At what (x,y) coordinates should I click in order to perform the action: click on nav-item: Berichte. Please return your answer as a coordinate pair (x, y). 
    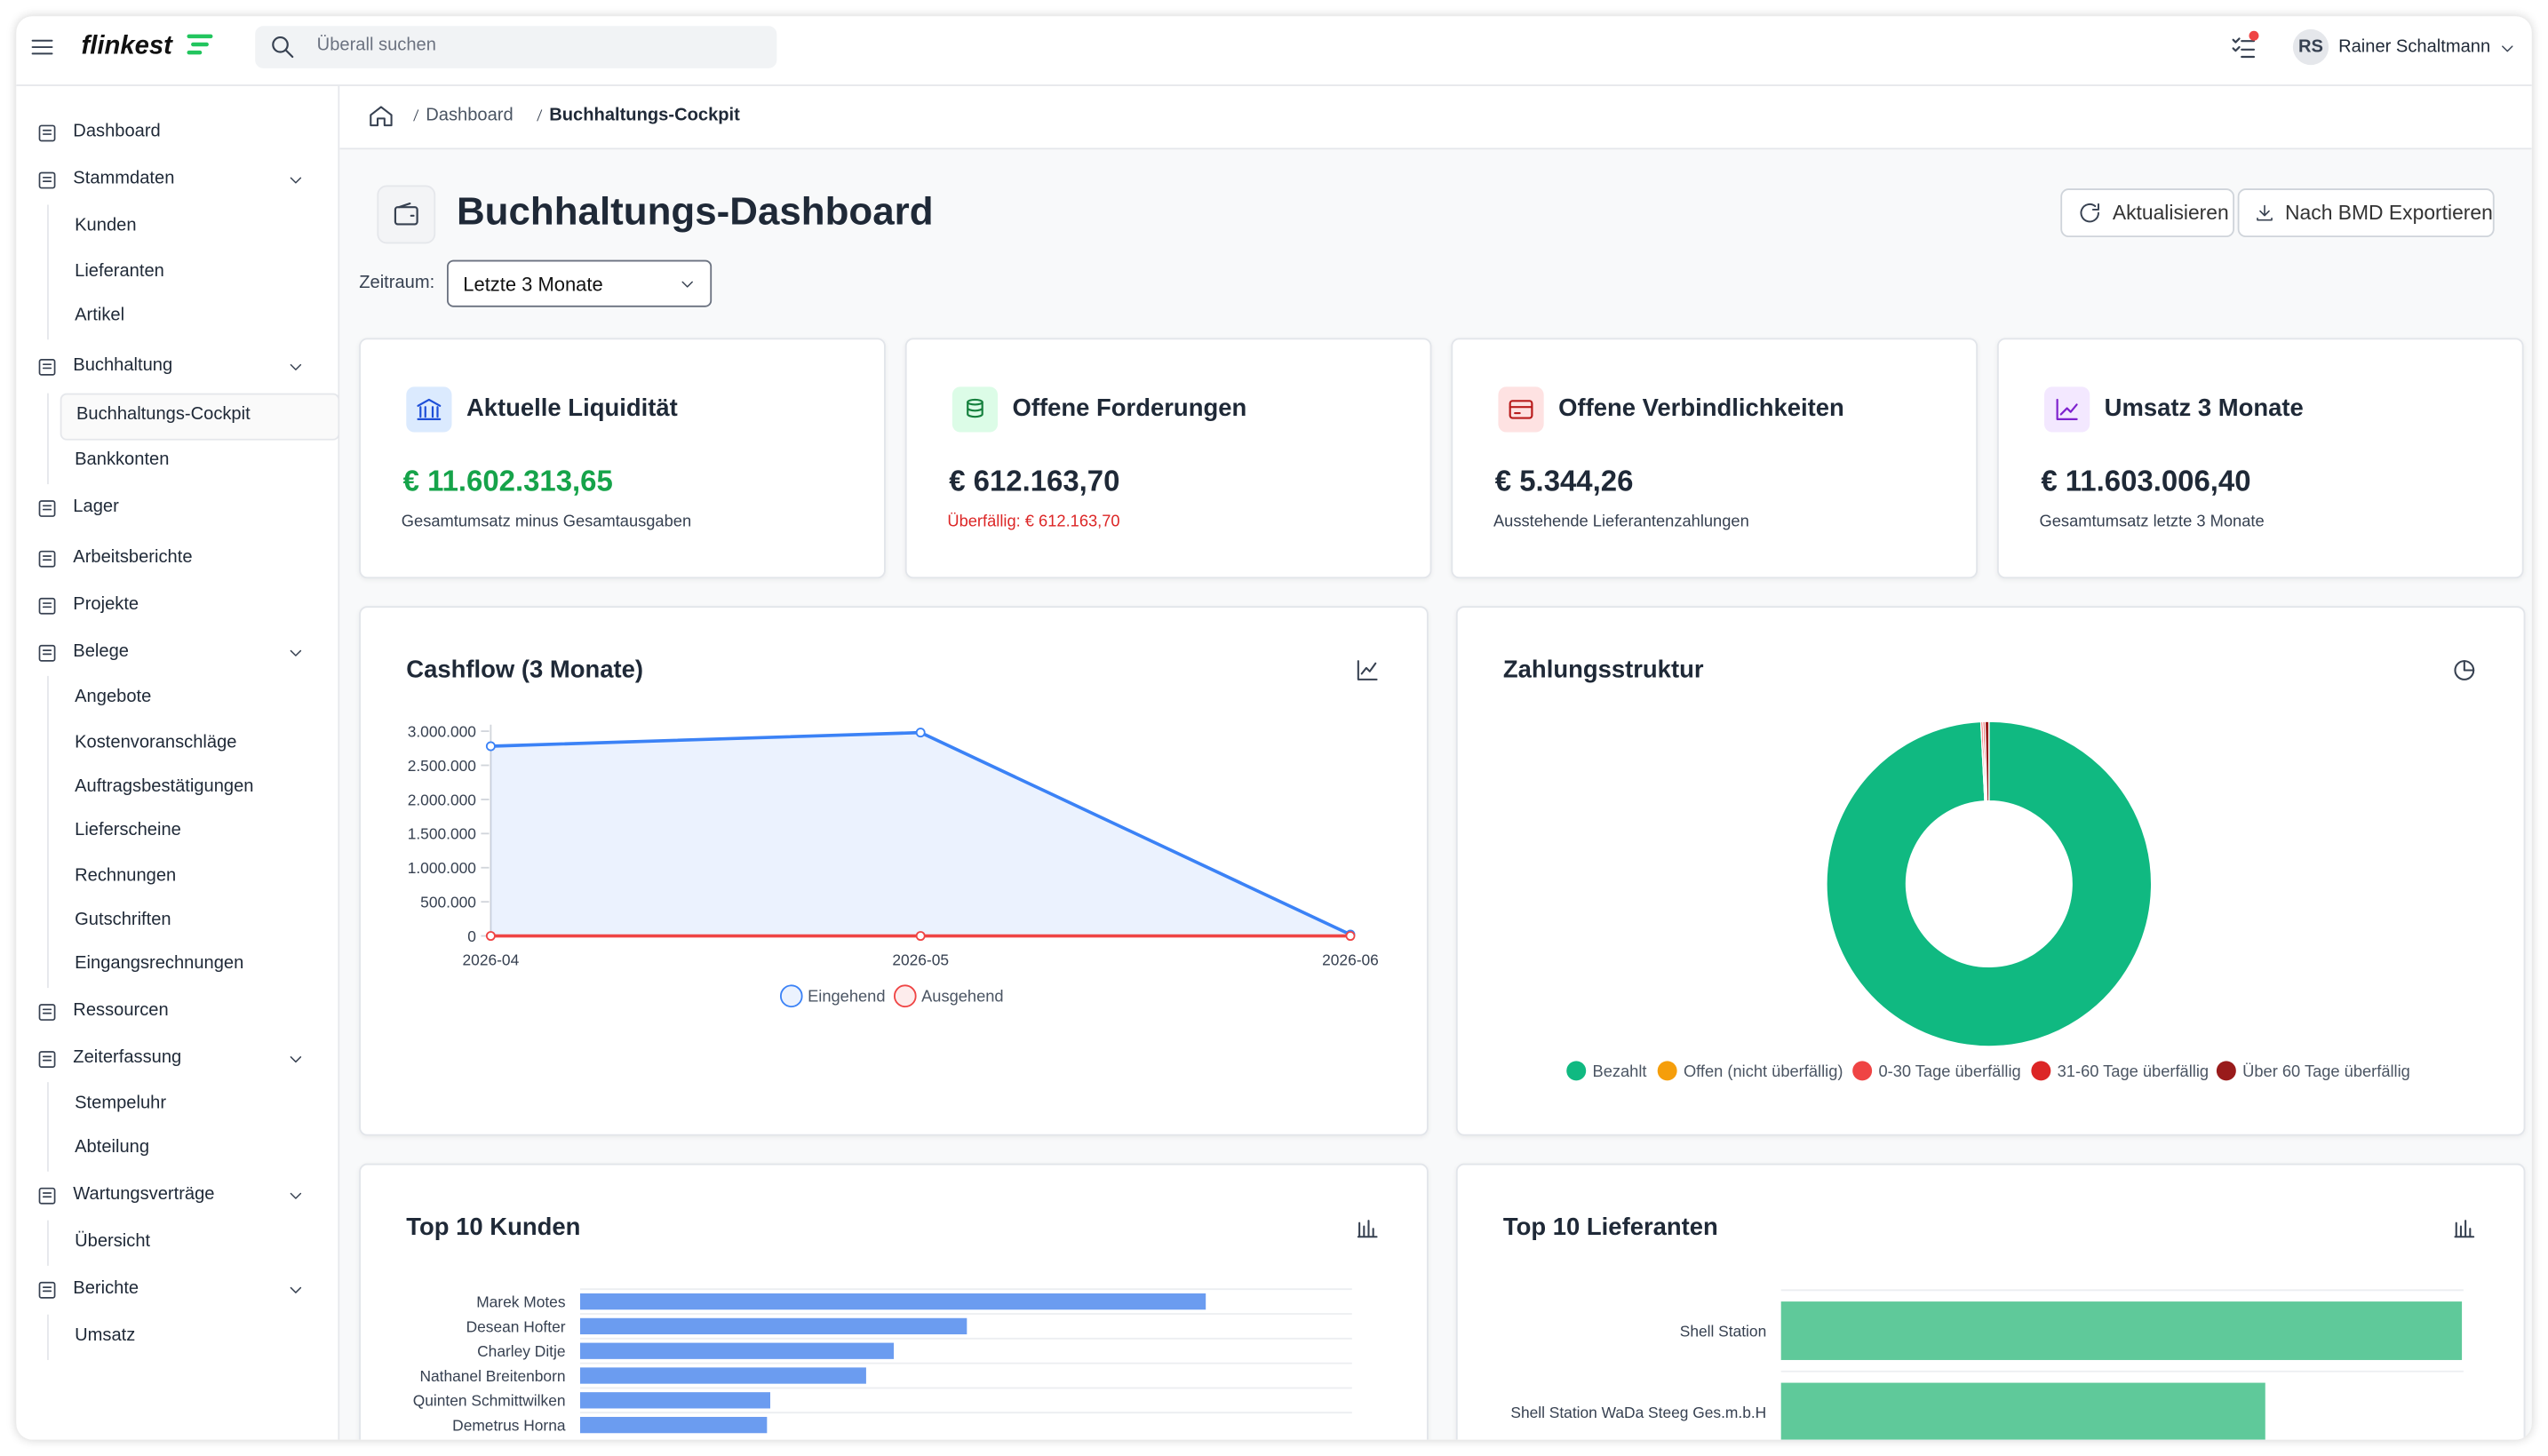
    Looking at the image, I should click on (106, 1288).